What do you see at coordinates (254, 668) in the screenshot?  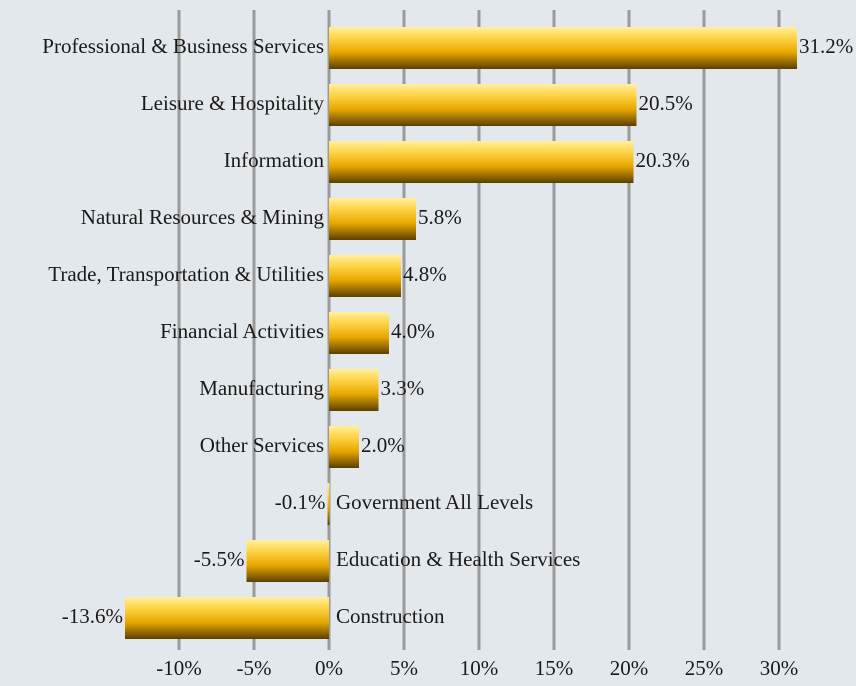 I see `x-tick-label: -5%` at bounding box center [254, 668].